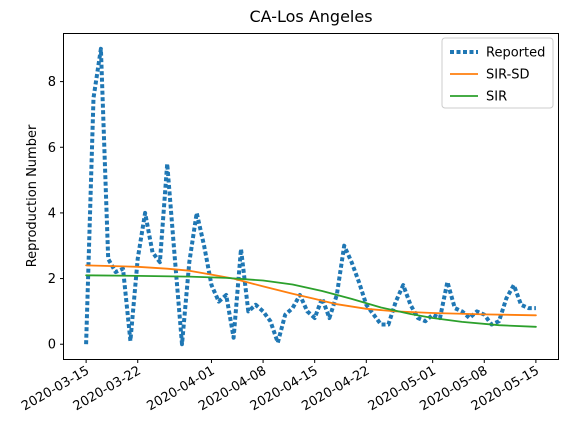  I want to click on series-line-sir, so click(311, 301).